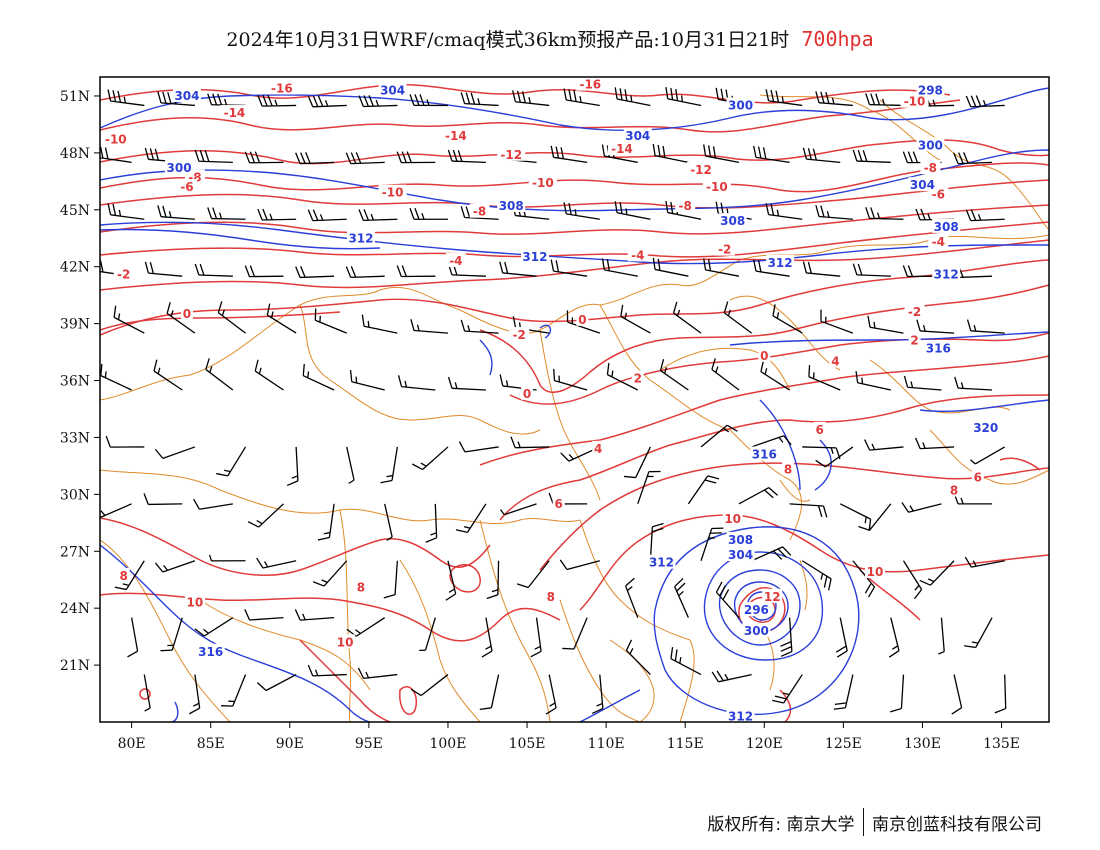 The width and height of the screenshot is (1100, 850). I want to click on lat-label: 51N, so click(75, 97).